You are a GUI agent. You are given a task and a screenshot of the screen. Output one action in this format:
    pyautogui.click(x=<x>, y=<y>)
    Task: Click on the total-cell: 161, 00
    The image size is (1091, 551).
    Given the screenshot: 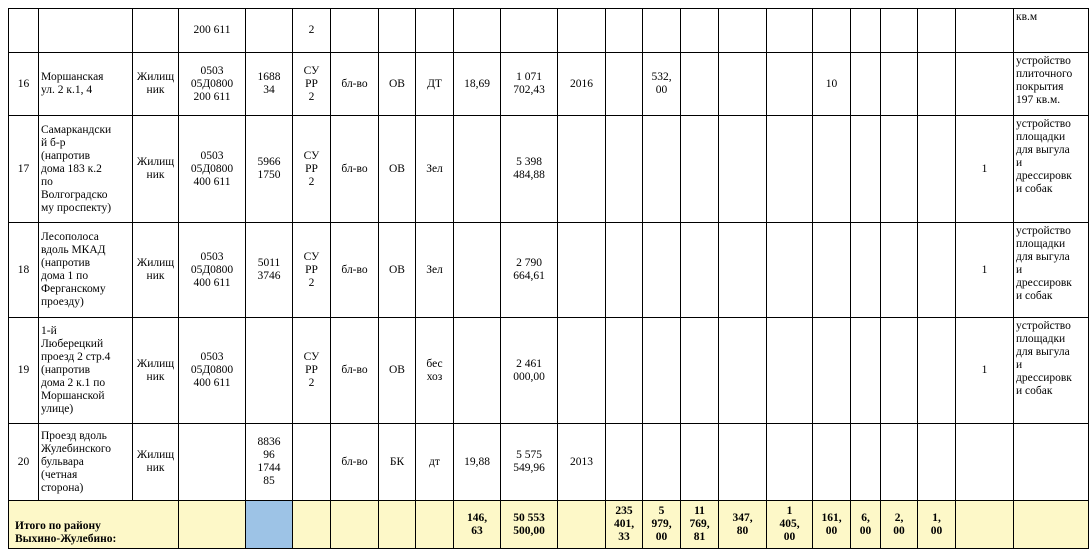 What is the action you would take?
    pyautogui.click(x=831, y=524)
    